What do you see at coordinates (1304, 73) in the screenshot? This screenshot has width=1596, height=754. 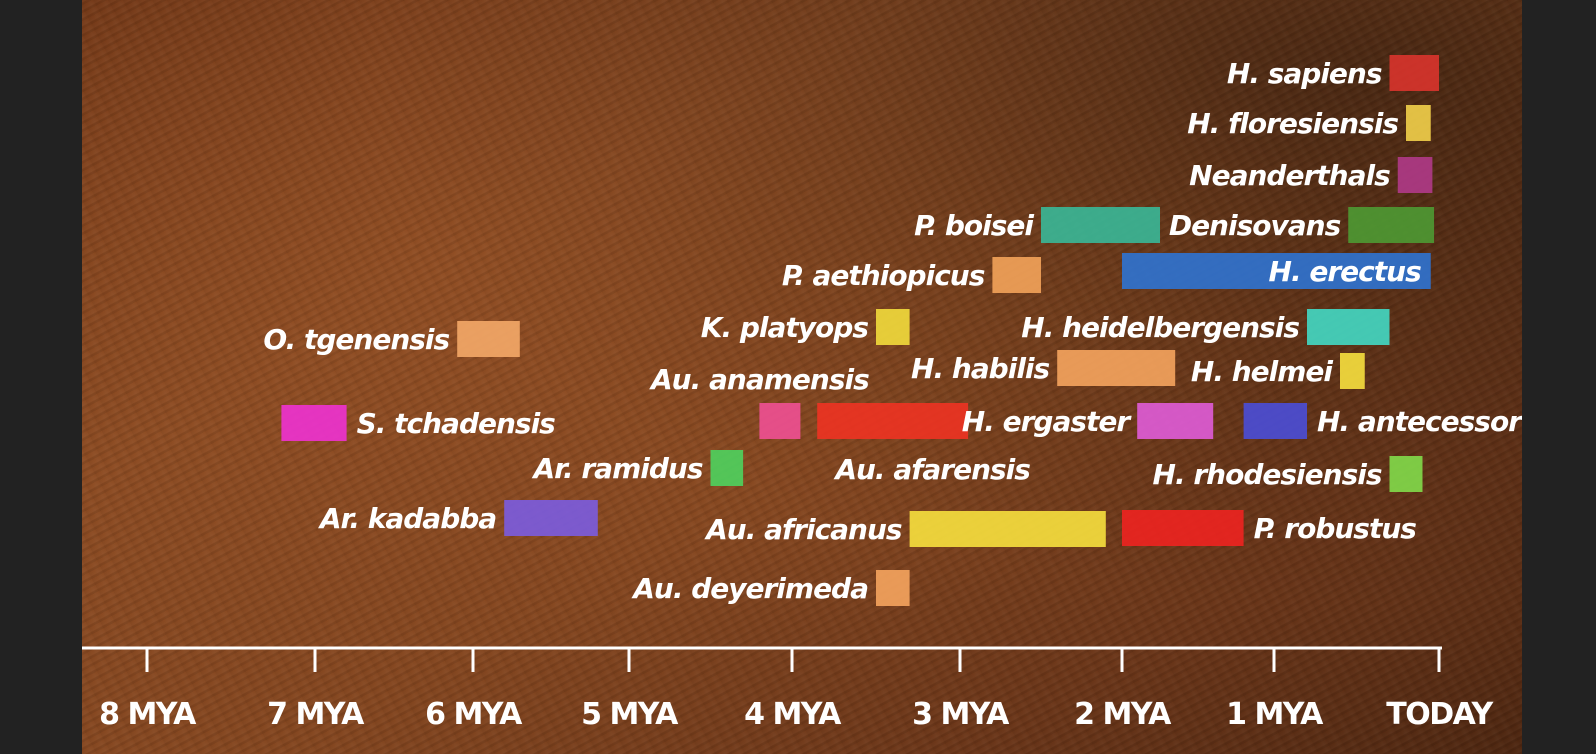 I see `species-label: H. sapiens` at bounding box center [1304, 73].